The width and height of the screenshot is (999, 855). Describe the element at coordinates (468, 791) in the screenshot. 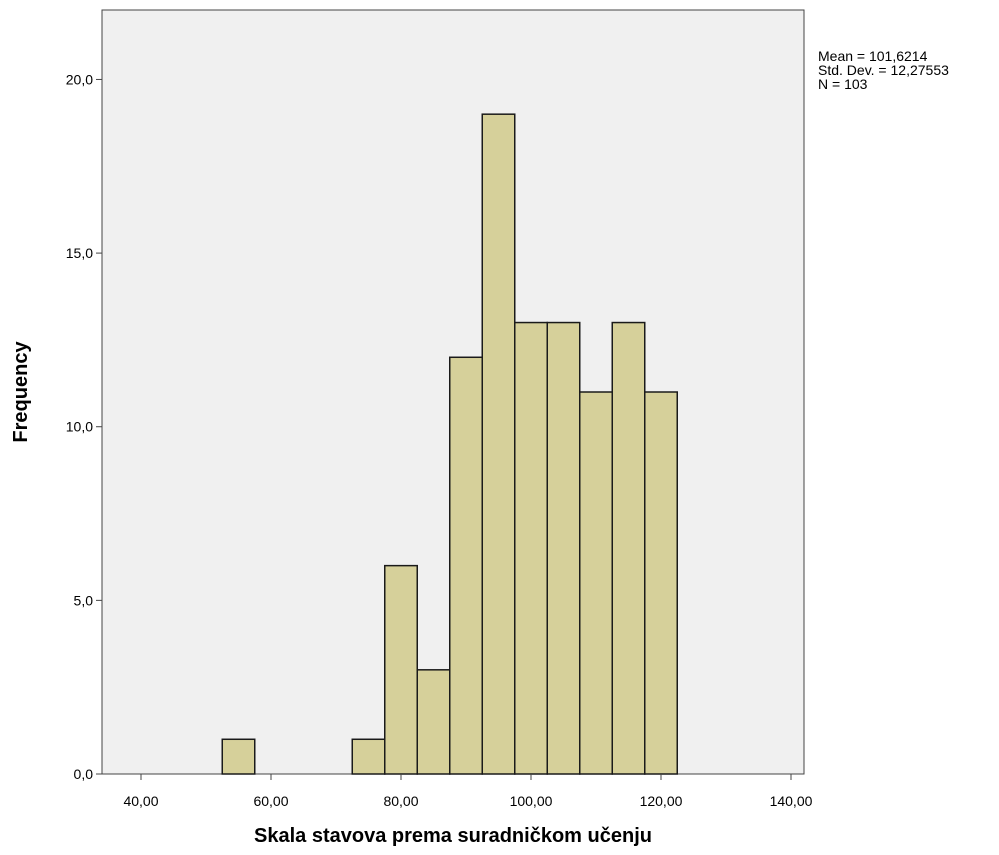

I see `x-axis: 40,00 60,00 80,00 100,00 120,00 140,00` at that location.